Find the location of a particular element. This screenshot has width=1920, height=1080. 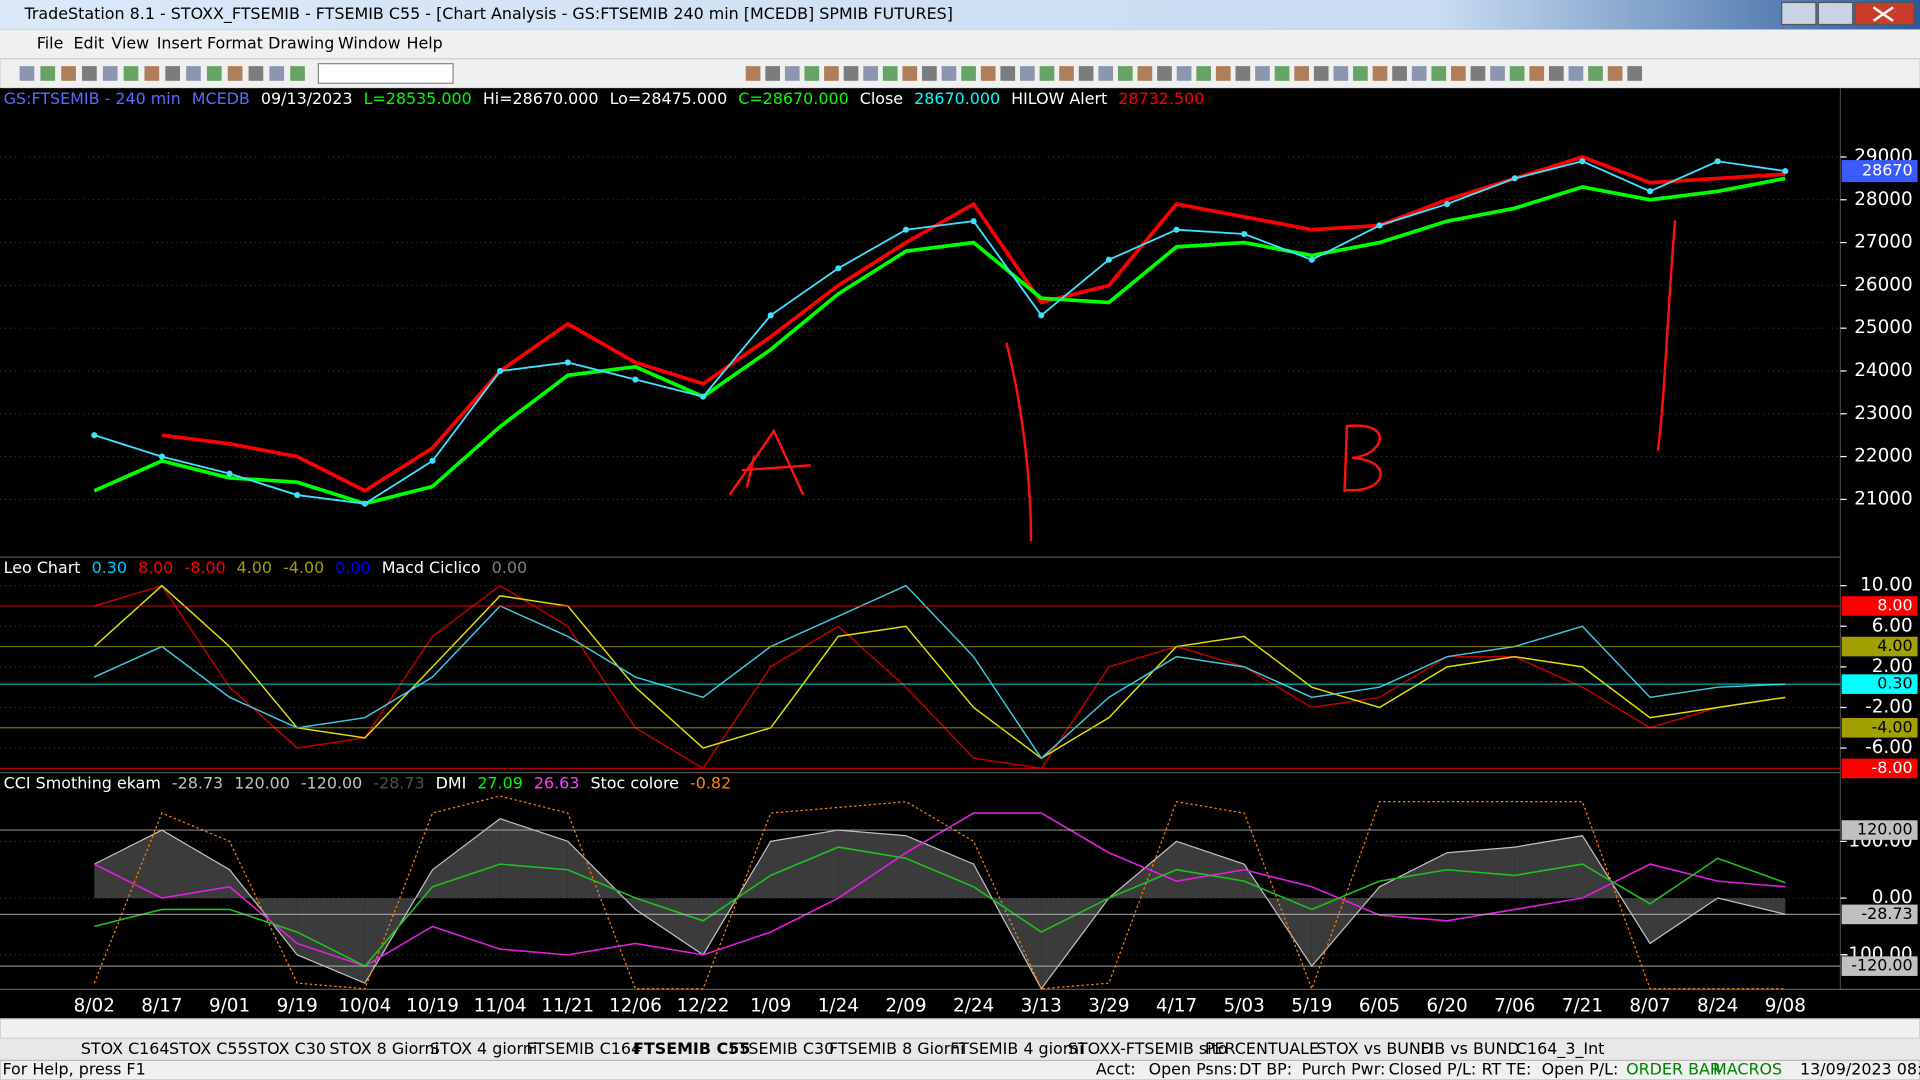

tab: STOXX-FTSEMIB sito is located at coordinates (1148, 1048).